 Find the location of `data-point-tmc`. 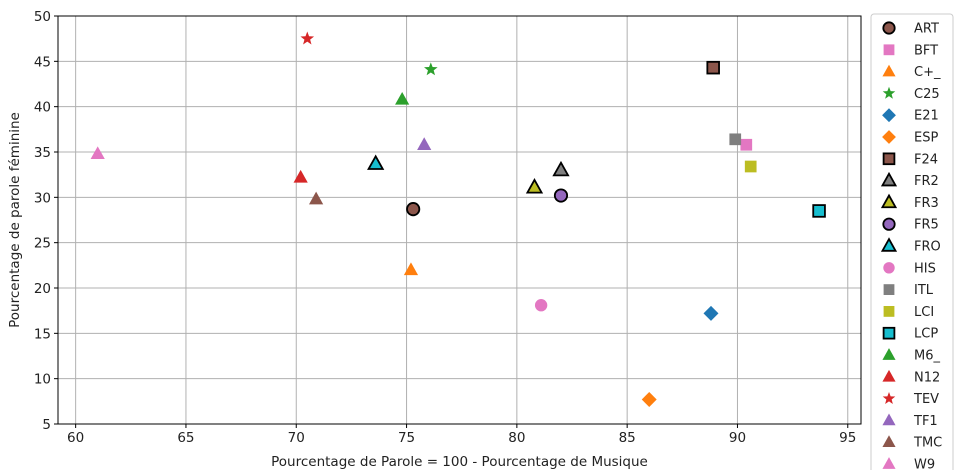

data-point-tmc is located at coordinates (316, 198).